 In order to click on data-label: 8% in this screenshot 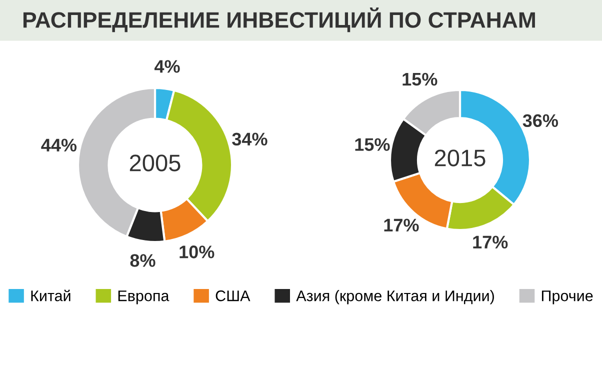, I will do `click(143, 260)`.